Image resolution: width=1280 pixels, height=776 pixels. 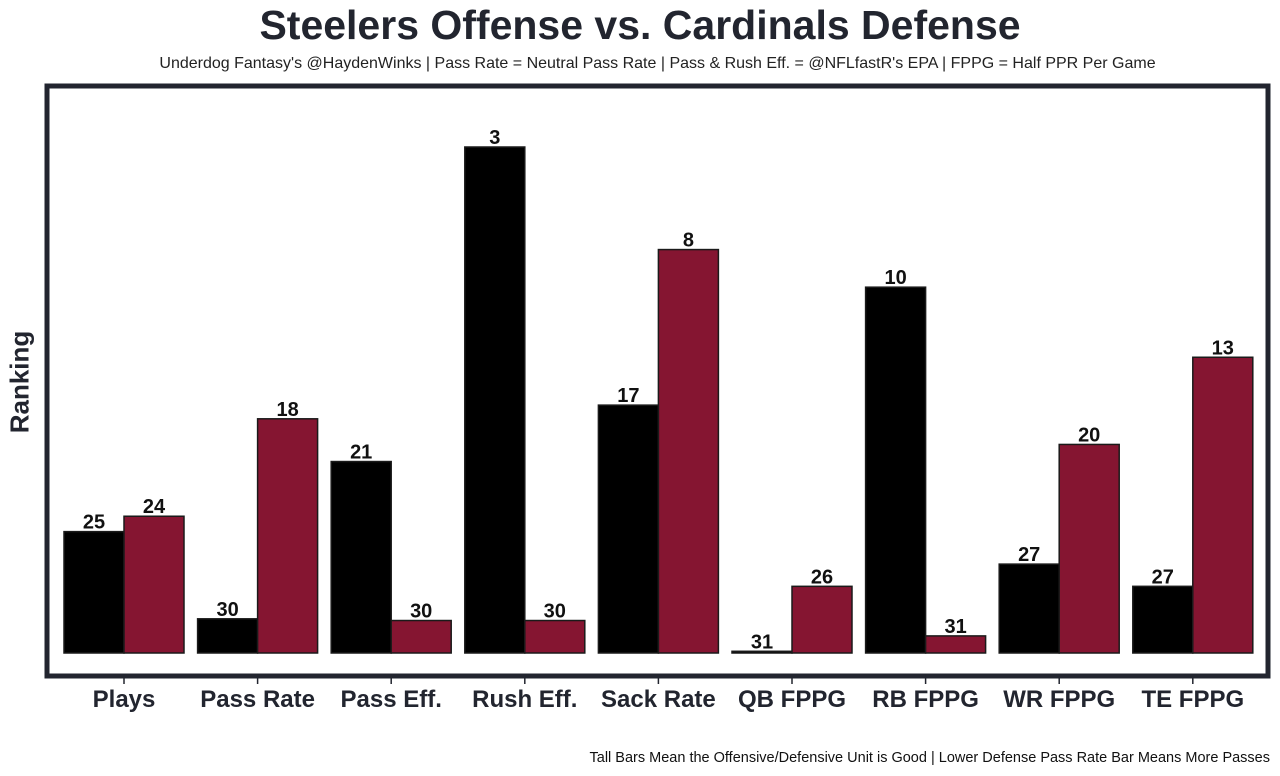 What do you see at coordinates (94, 523) in the screenshot?
I see `offense-rank-label-1: 25` at bounding box center [94, 523].